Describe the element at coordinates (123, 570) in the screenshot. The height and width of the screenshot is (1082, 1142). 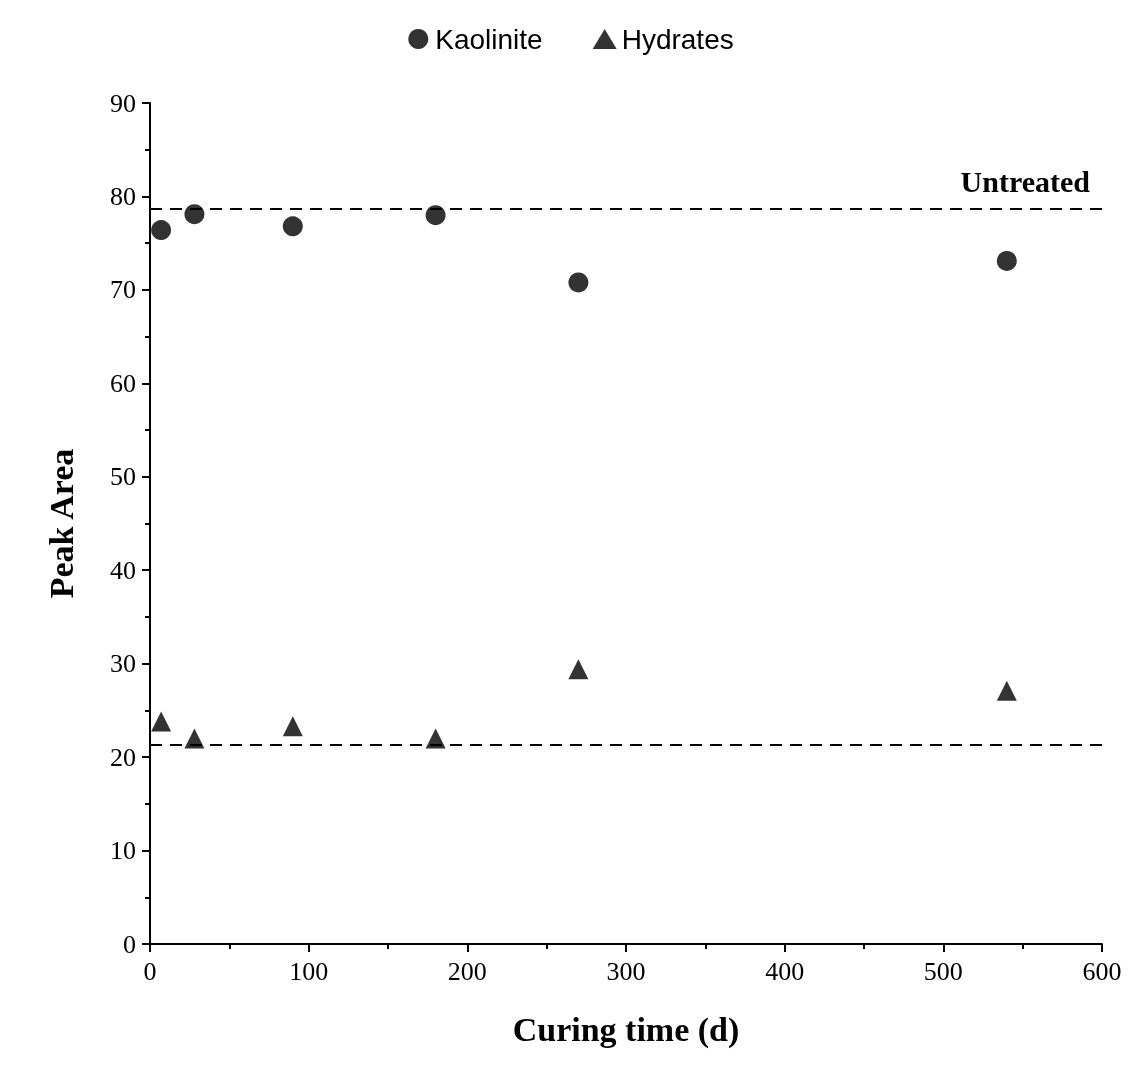
I see `y-tick-label: 40` at that location.